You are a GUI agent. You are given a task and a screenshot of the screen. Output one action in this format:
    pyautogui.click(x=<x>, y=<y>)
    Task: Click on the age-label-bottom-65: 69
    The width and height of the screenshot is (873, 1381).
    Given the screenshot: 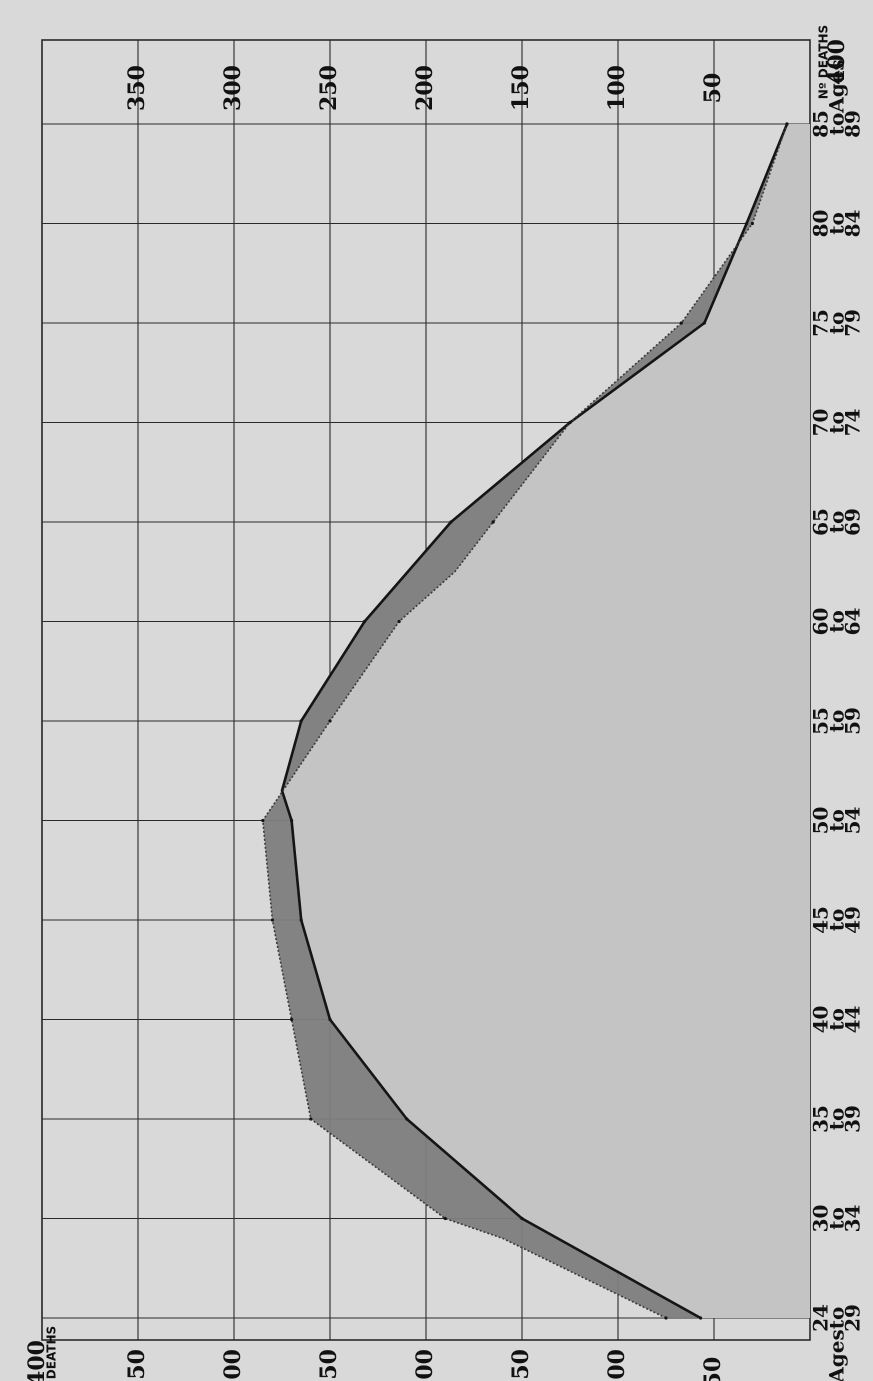 What is the action you would take?
    pyautogui.click(x=853, y=522)
    